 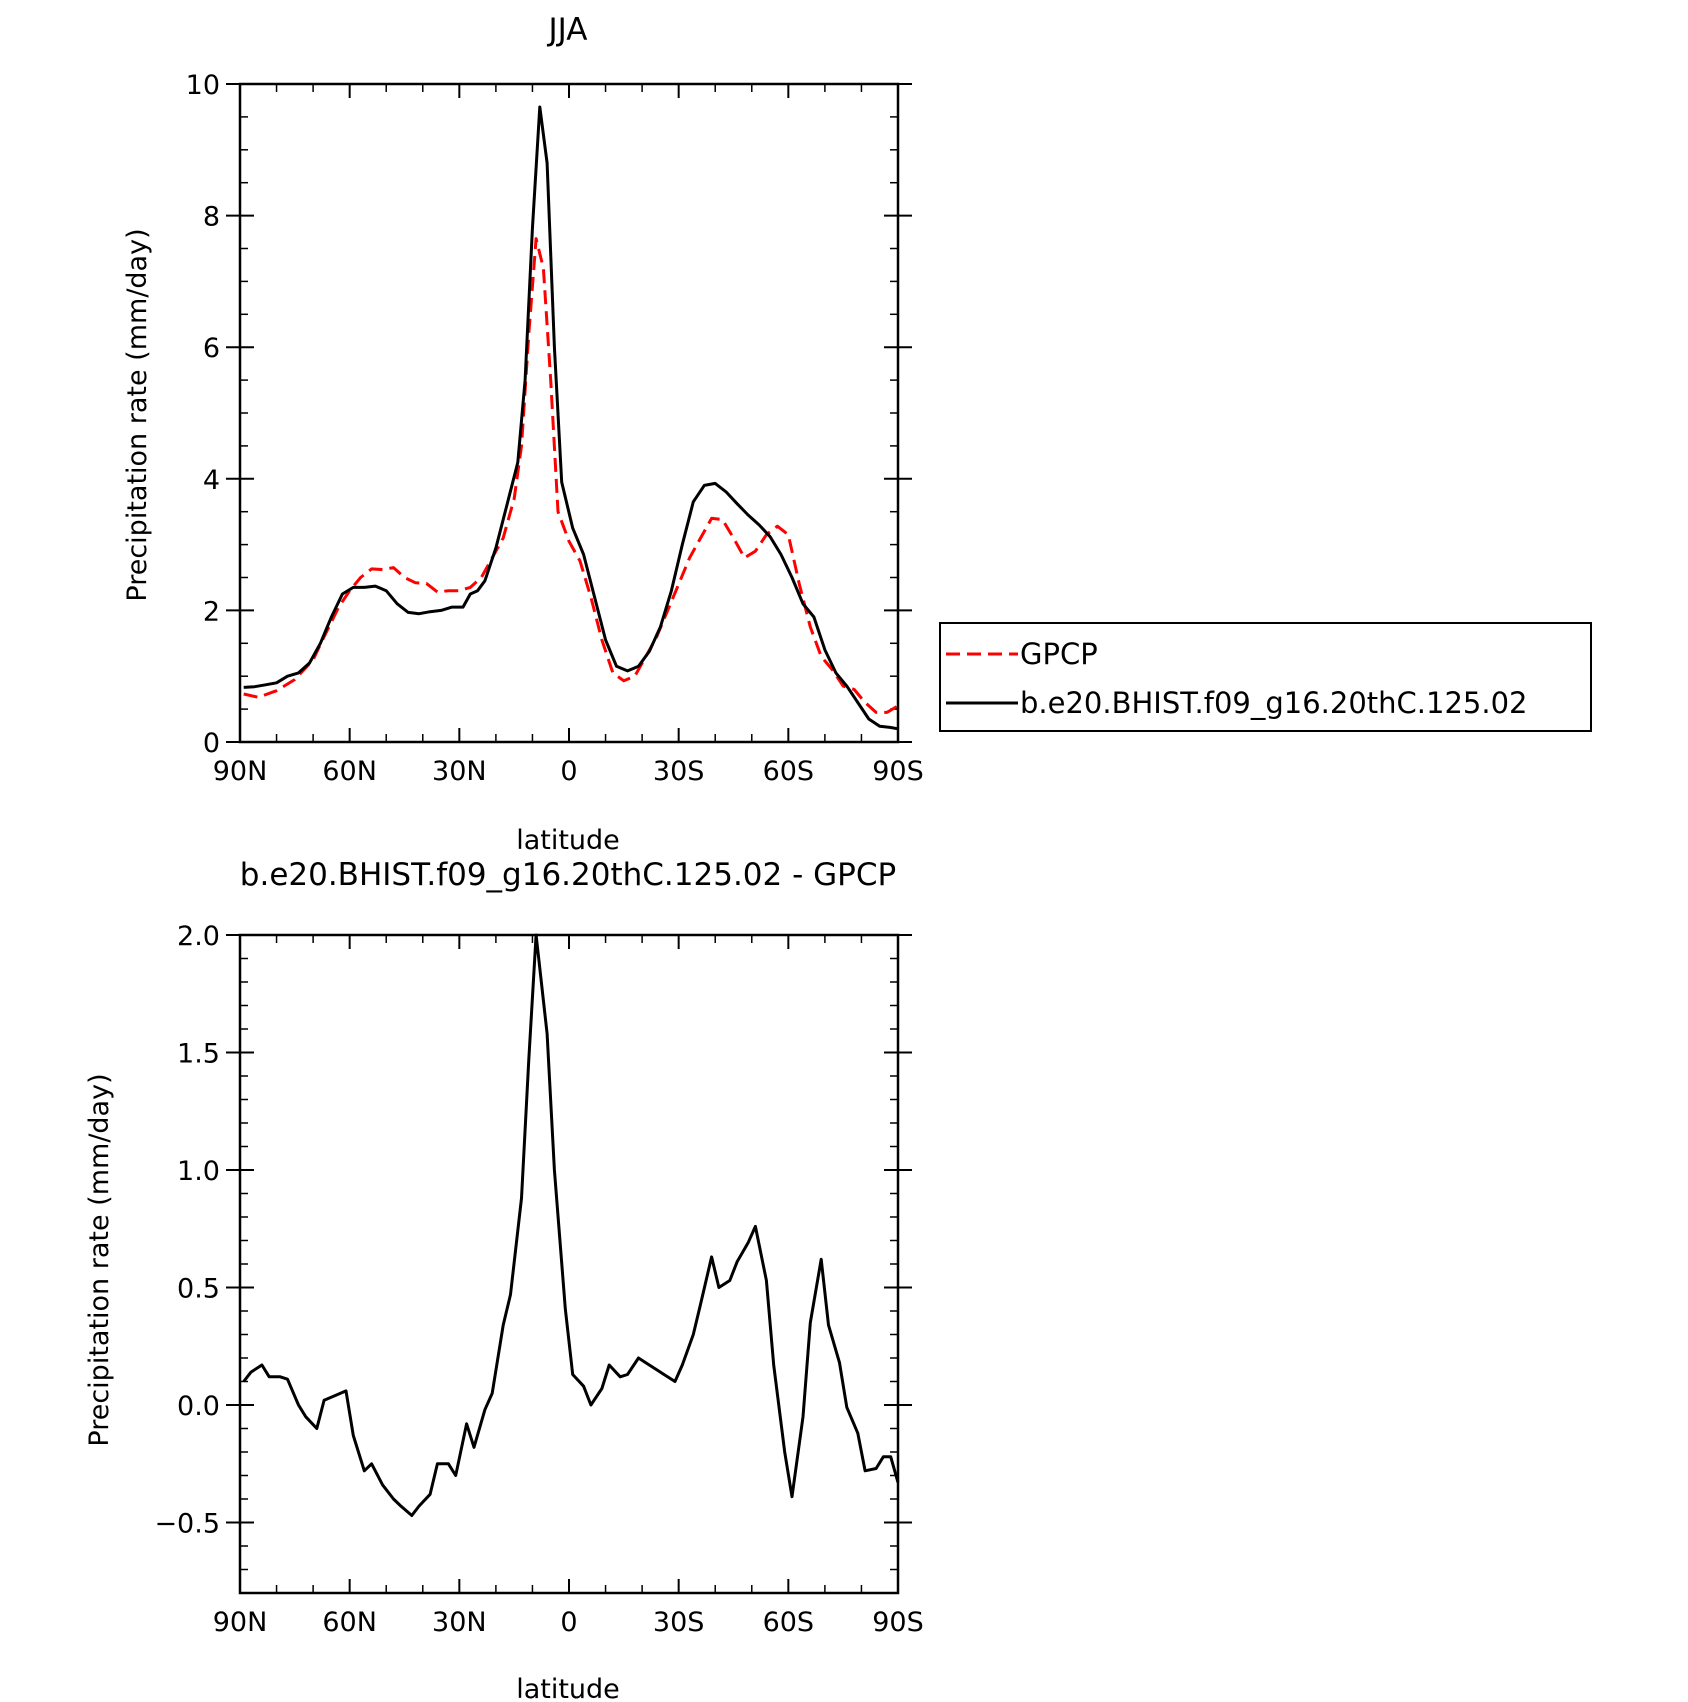 I want to click on y-tick-label: 8, so click(x=211, y=217).